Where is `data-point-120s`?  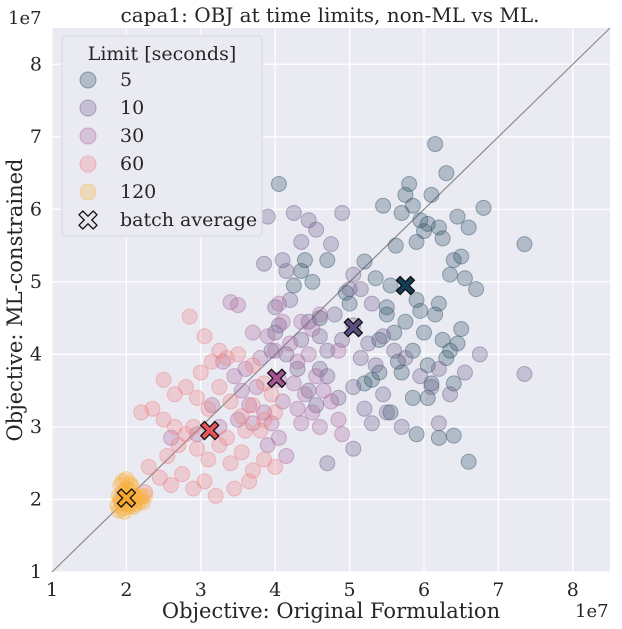
data-point-120s is located at coordinates (141, 496).